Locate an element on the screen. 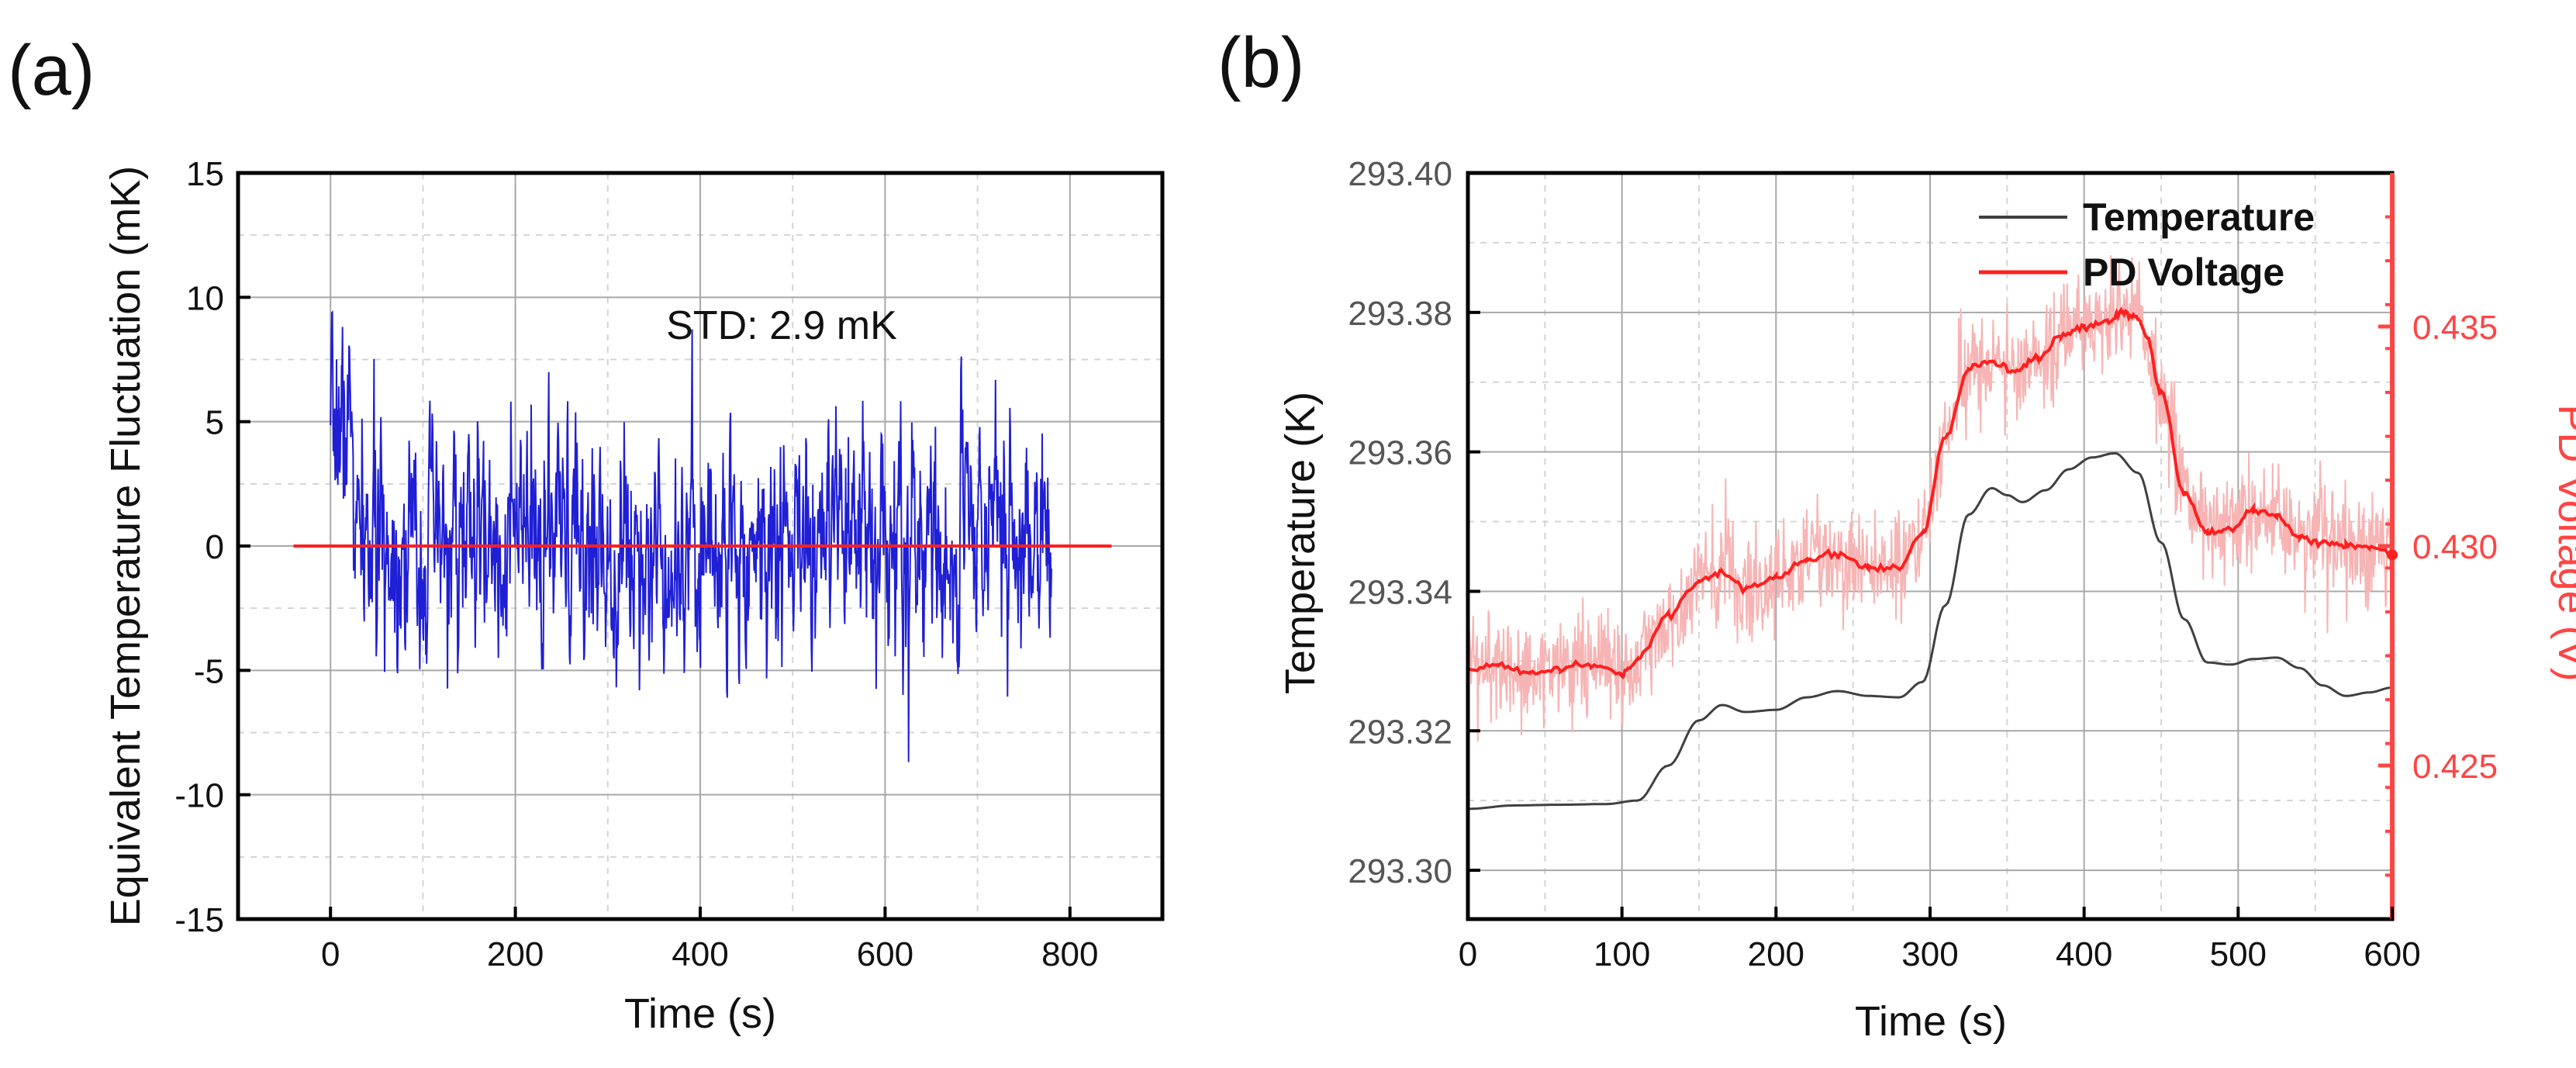  chart-a-ytick-label: -5 is located at coordinates (209, 671).